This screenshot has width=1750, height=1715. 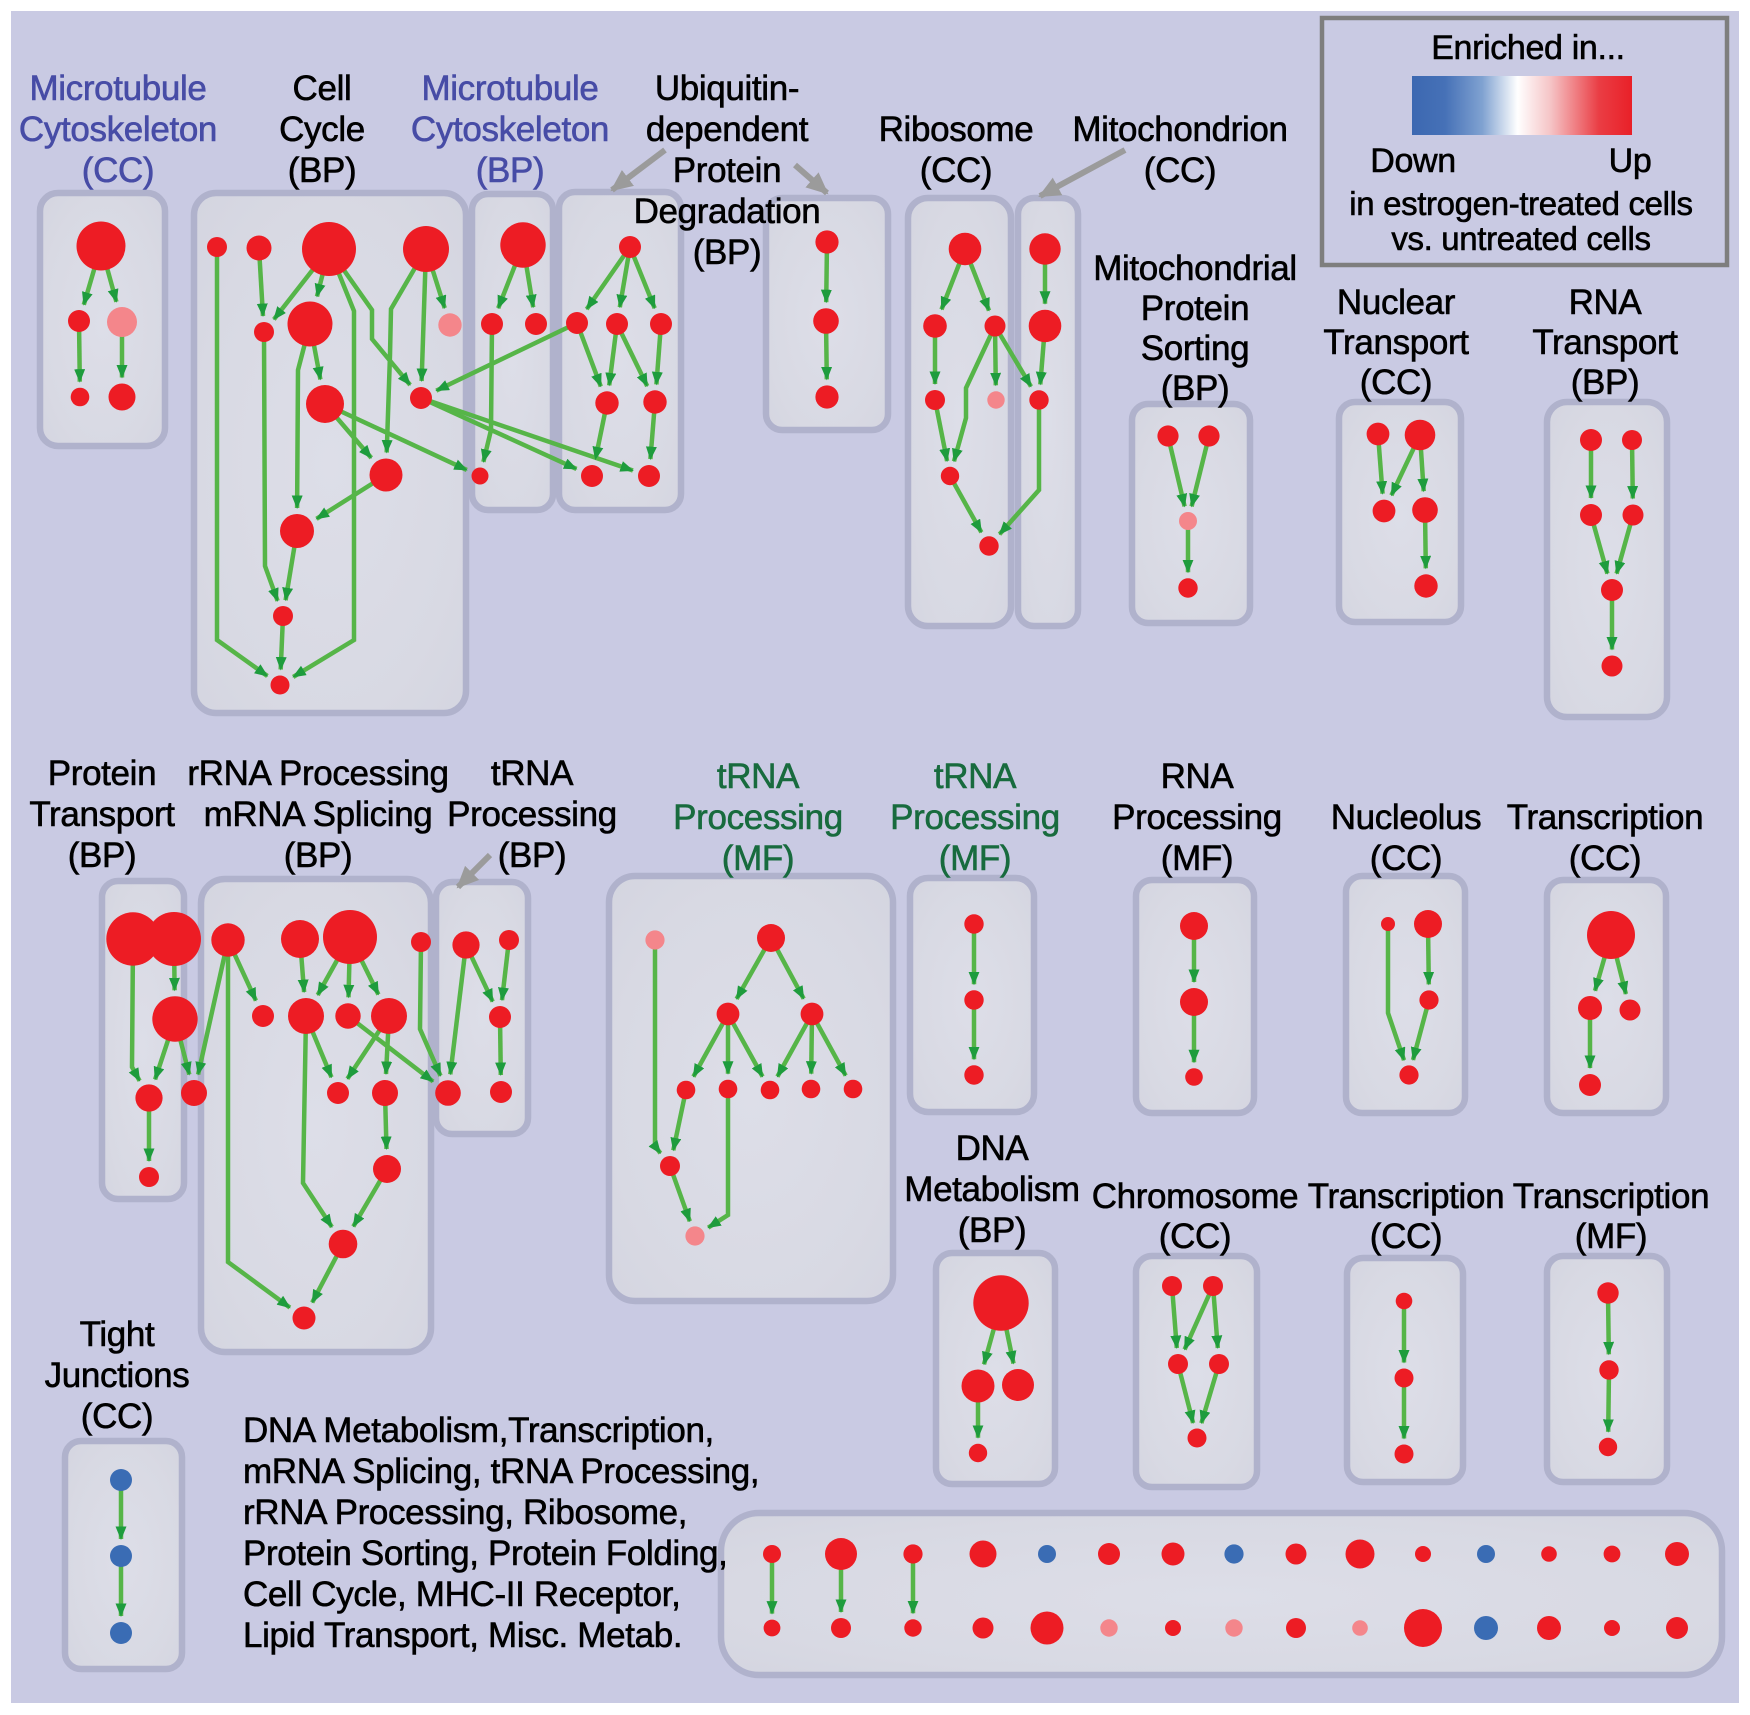 I want to click on svg-text: Ribosome, so click(x=956, y=129).